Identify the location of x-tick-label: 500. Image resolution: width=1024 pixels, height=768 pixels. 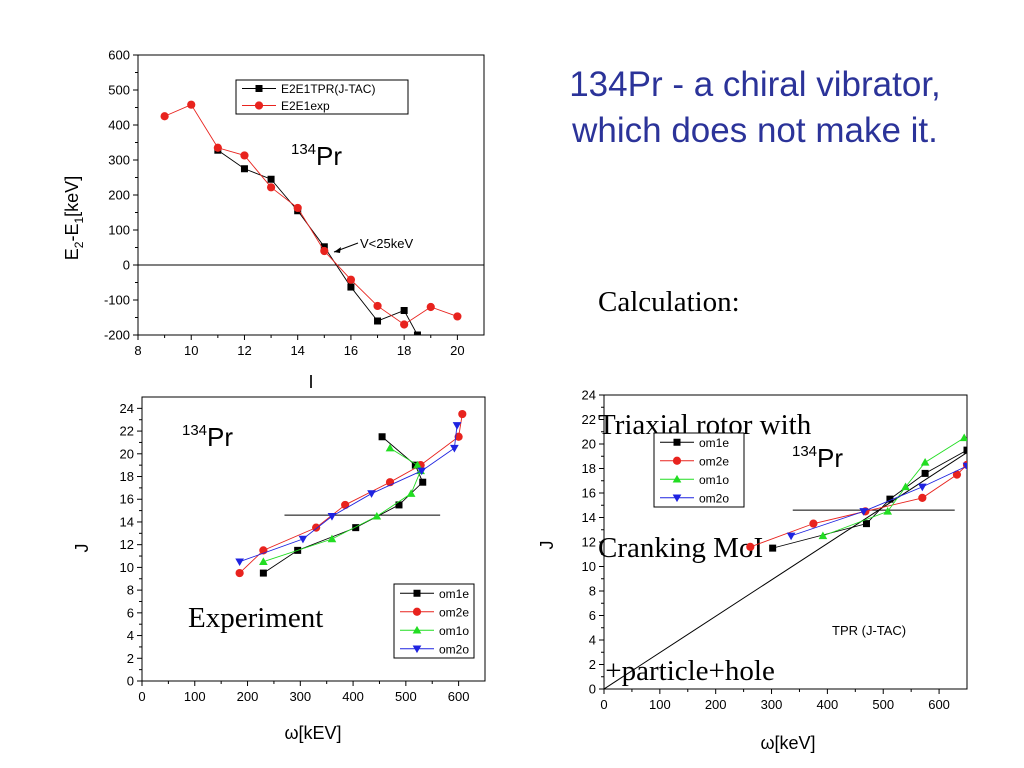
(883, 704).